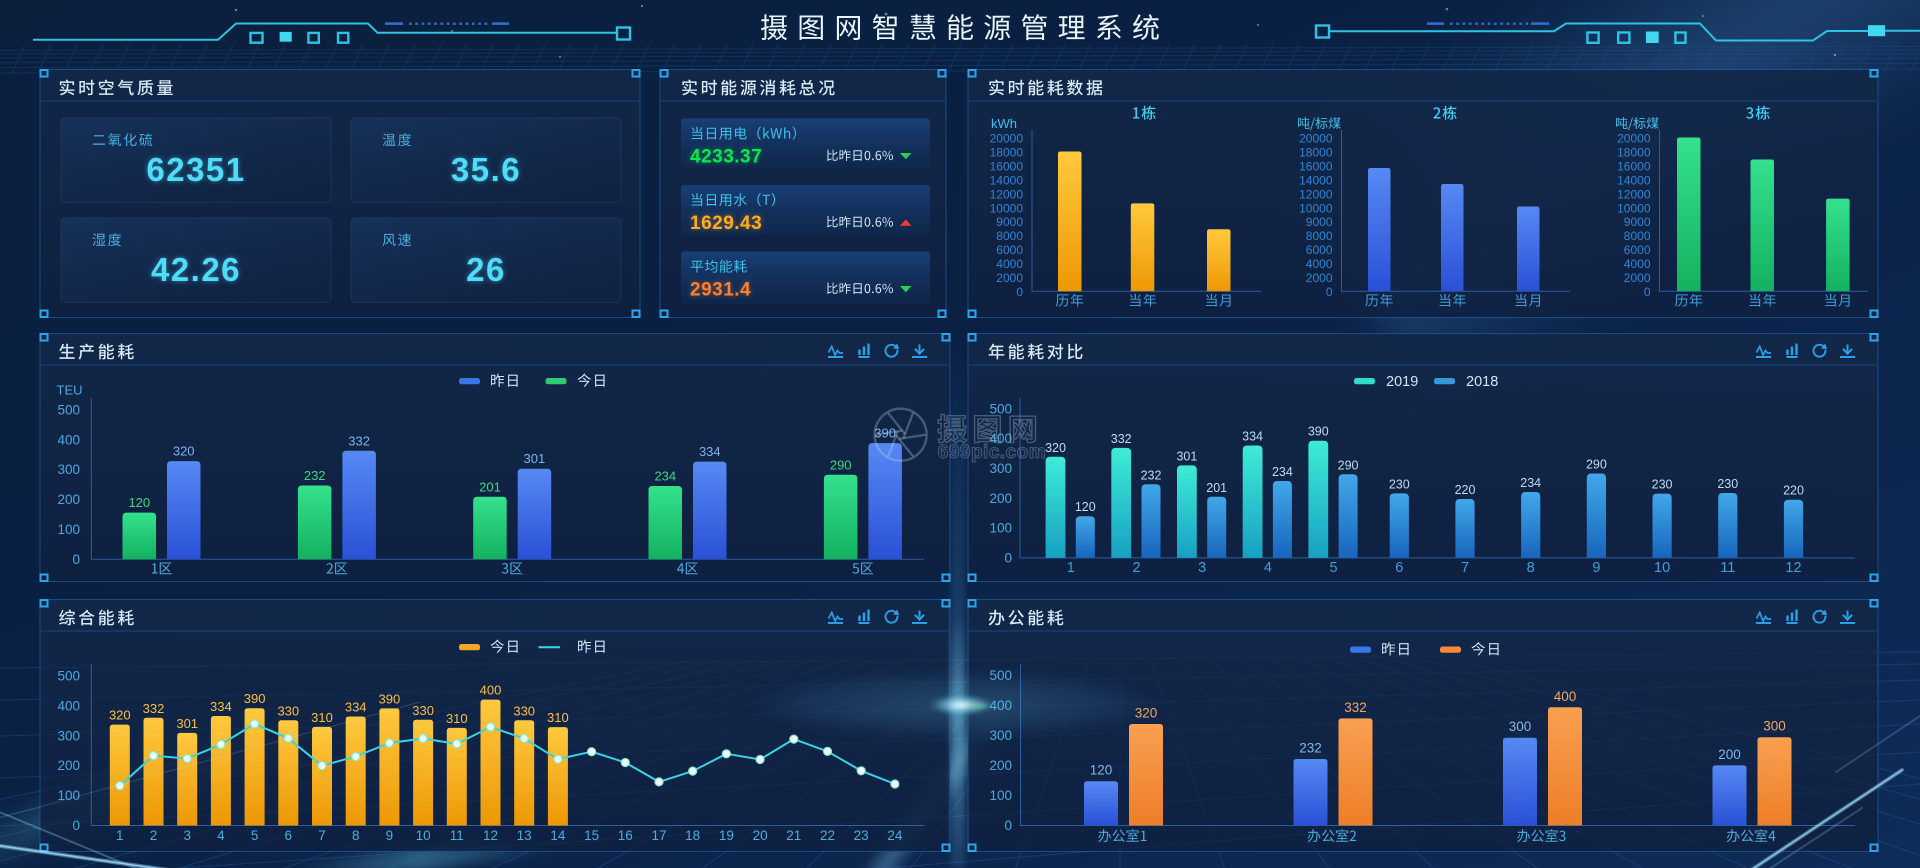 The height and width of the screenshot is (868, 1920). Describe the element at coordinates (658, 835) in the screenshot. I see `svg-text: 17` at that location.